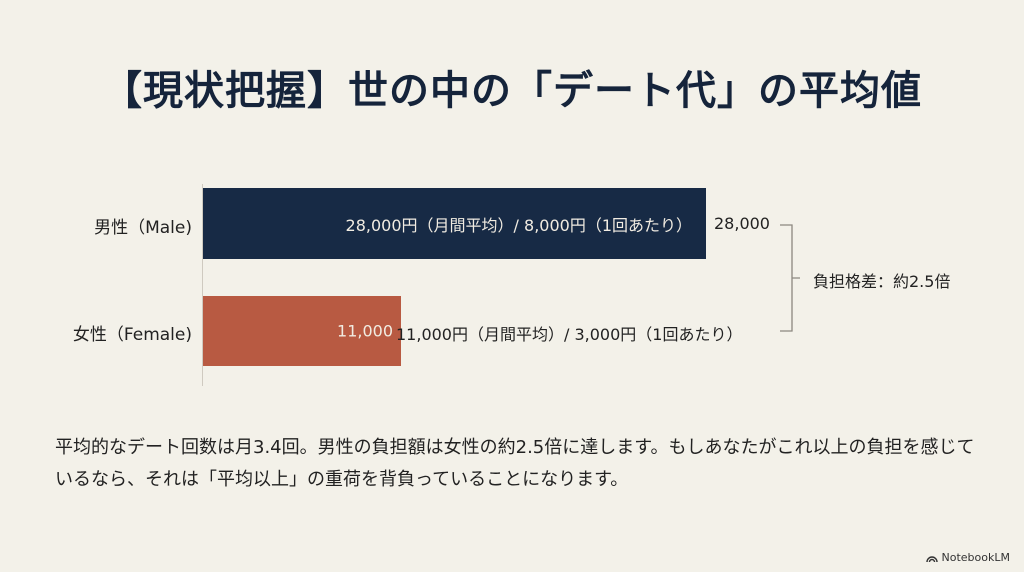  What do you see at coordinates (512, 91) in the screenshot?
I see `page-title: 【現状把握】世の中の「デート代」の平均値` at bounding box center [512, 91].